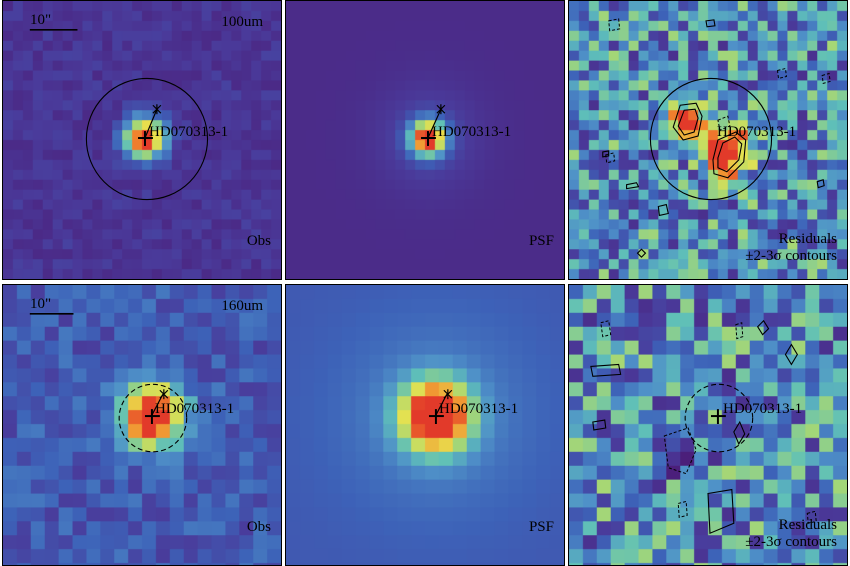 Image resolution: width=850 pixels, height=566 pixels. I want to click on overlay-160um-obs, so click(108, 383).